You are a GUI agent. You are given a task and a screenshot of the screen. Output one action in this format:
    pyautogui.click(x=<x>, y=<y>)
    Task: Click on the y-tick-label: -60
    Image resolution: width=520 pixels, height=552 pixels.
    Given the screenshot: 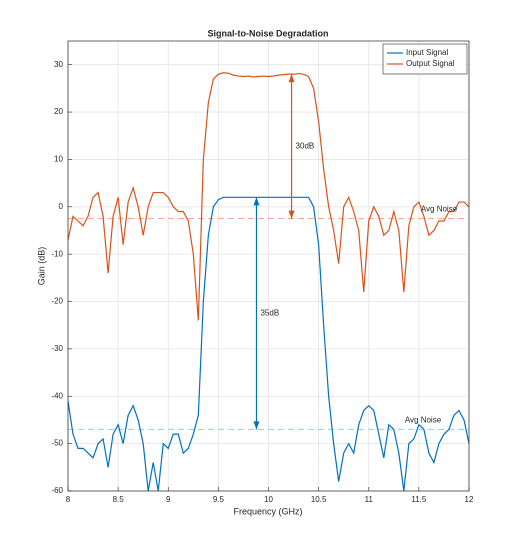 What is the action you would take?
    pyautogui.click(x=57, y=490)
    